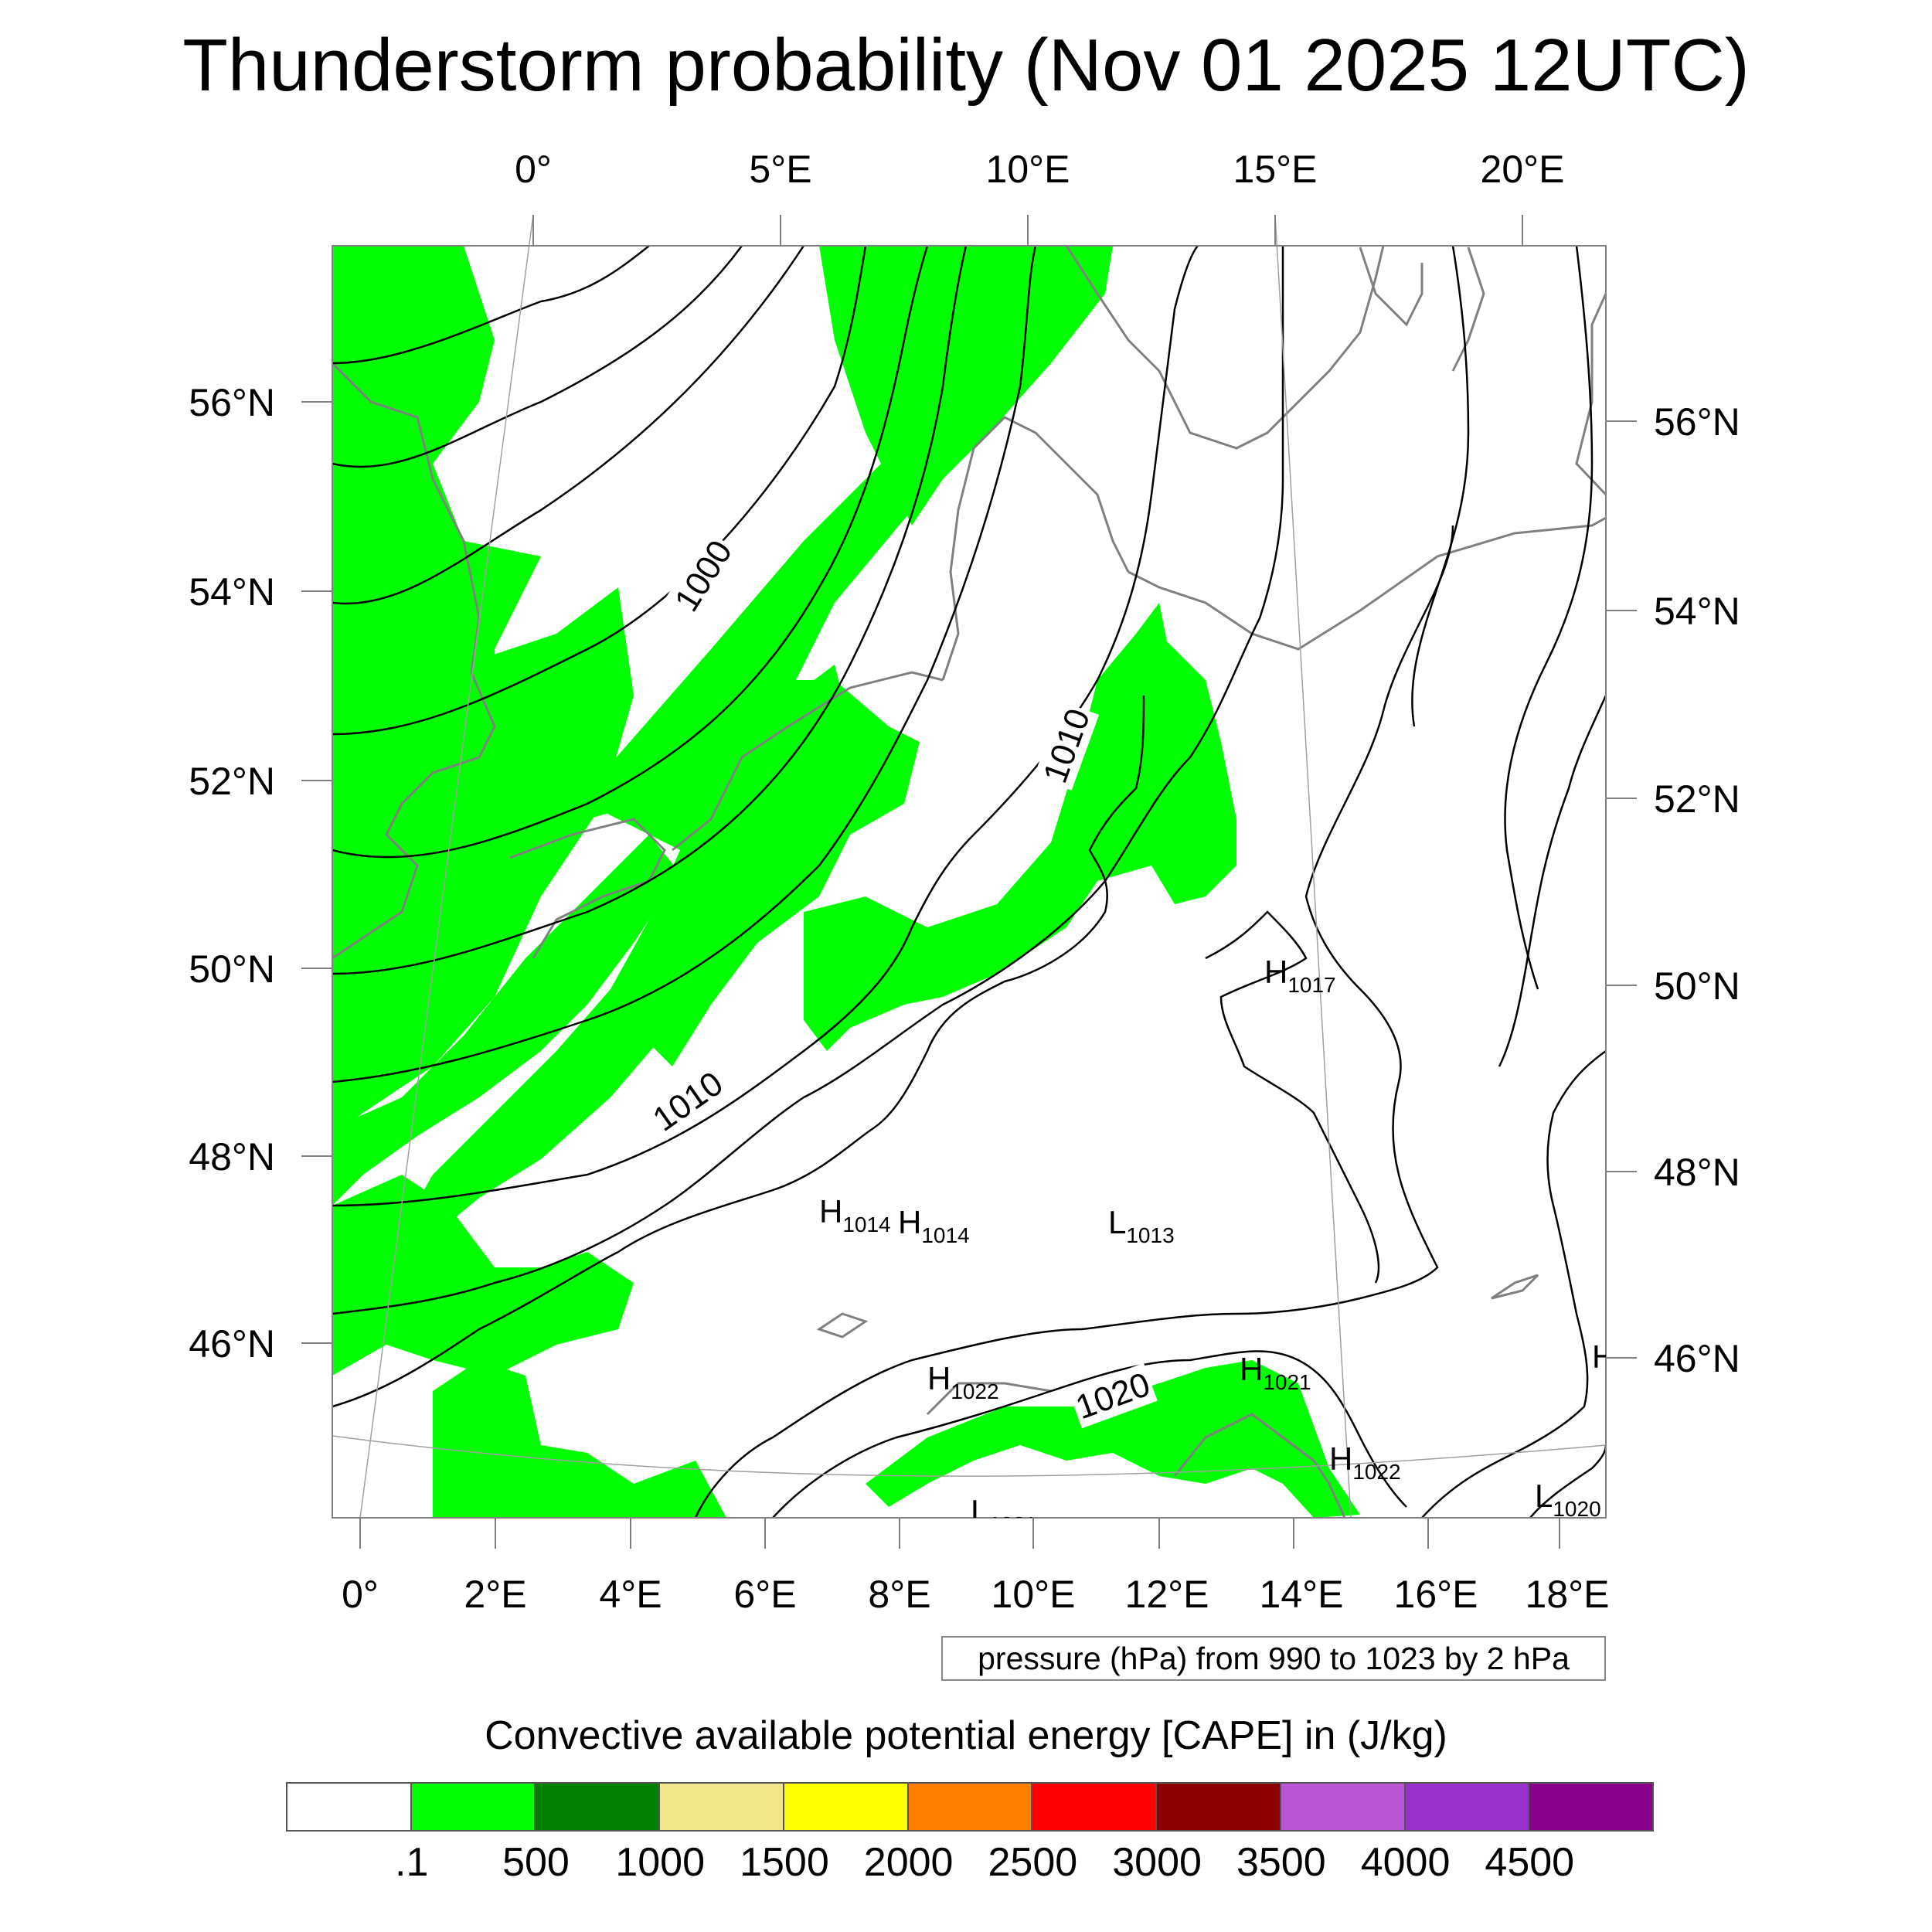  I want to click on colorbar-labels: .1 500 1000 1500 2000 2500 3000 3500 4000 4500, so click(966, 1866).